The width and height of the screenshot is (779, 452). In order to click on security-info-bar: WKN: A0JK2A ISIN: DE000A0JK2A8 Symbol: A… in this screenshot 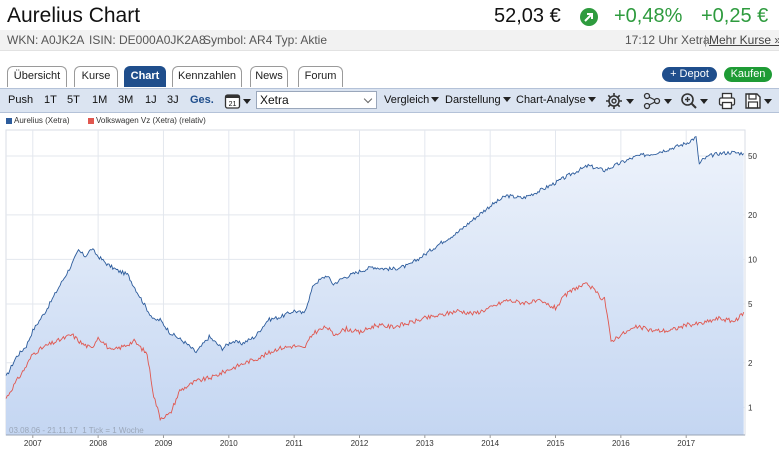, I will do `click(389, 40)`.